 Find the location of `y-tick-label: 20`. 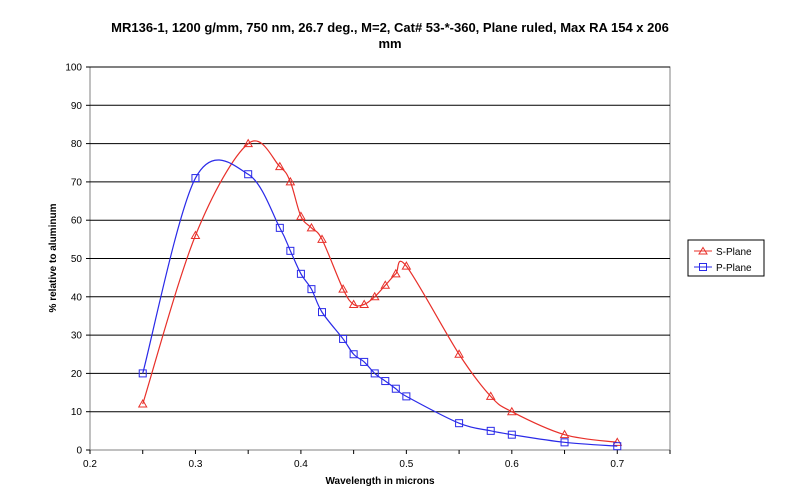

y-tick-label: 20 is located at coordinates (77, 374).